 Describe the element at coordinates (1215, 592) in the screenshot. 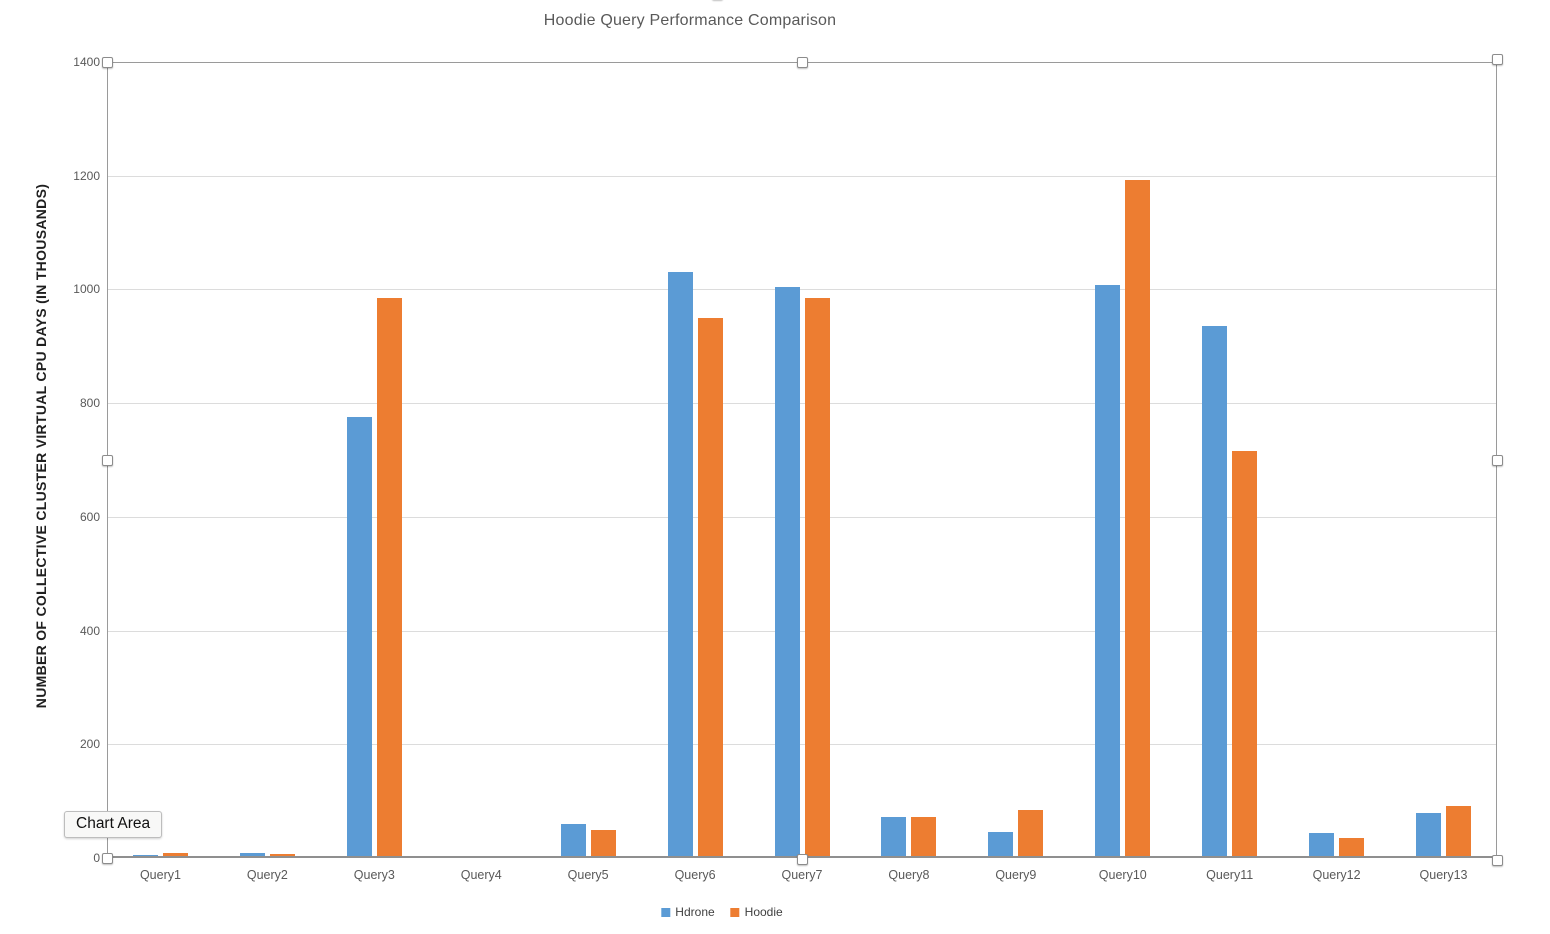

I see `bar-hdrone-query11` at that location.